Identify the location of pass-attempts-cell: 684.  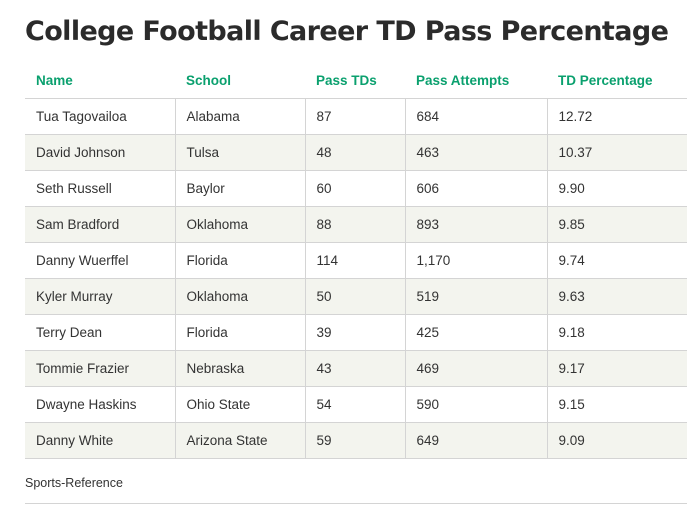
(475, 116).